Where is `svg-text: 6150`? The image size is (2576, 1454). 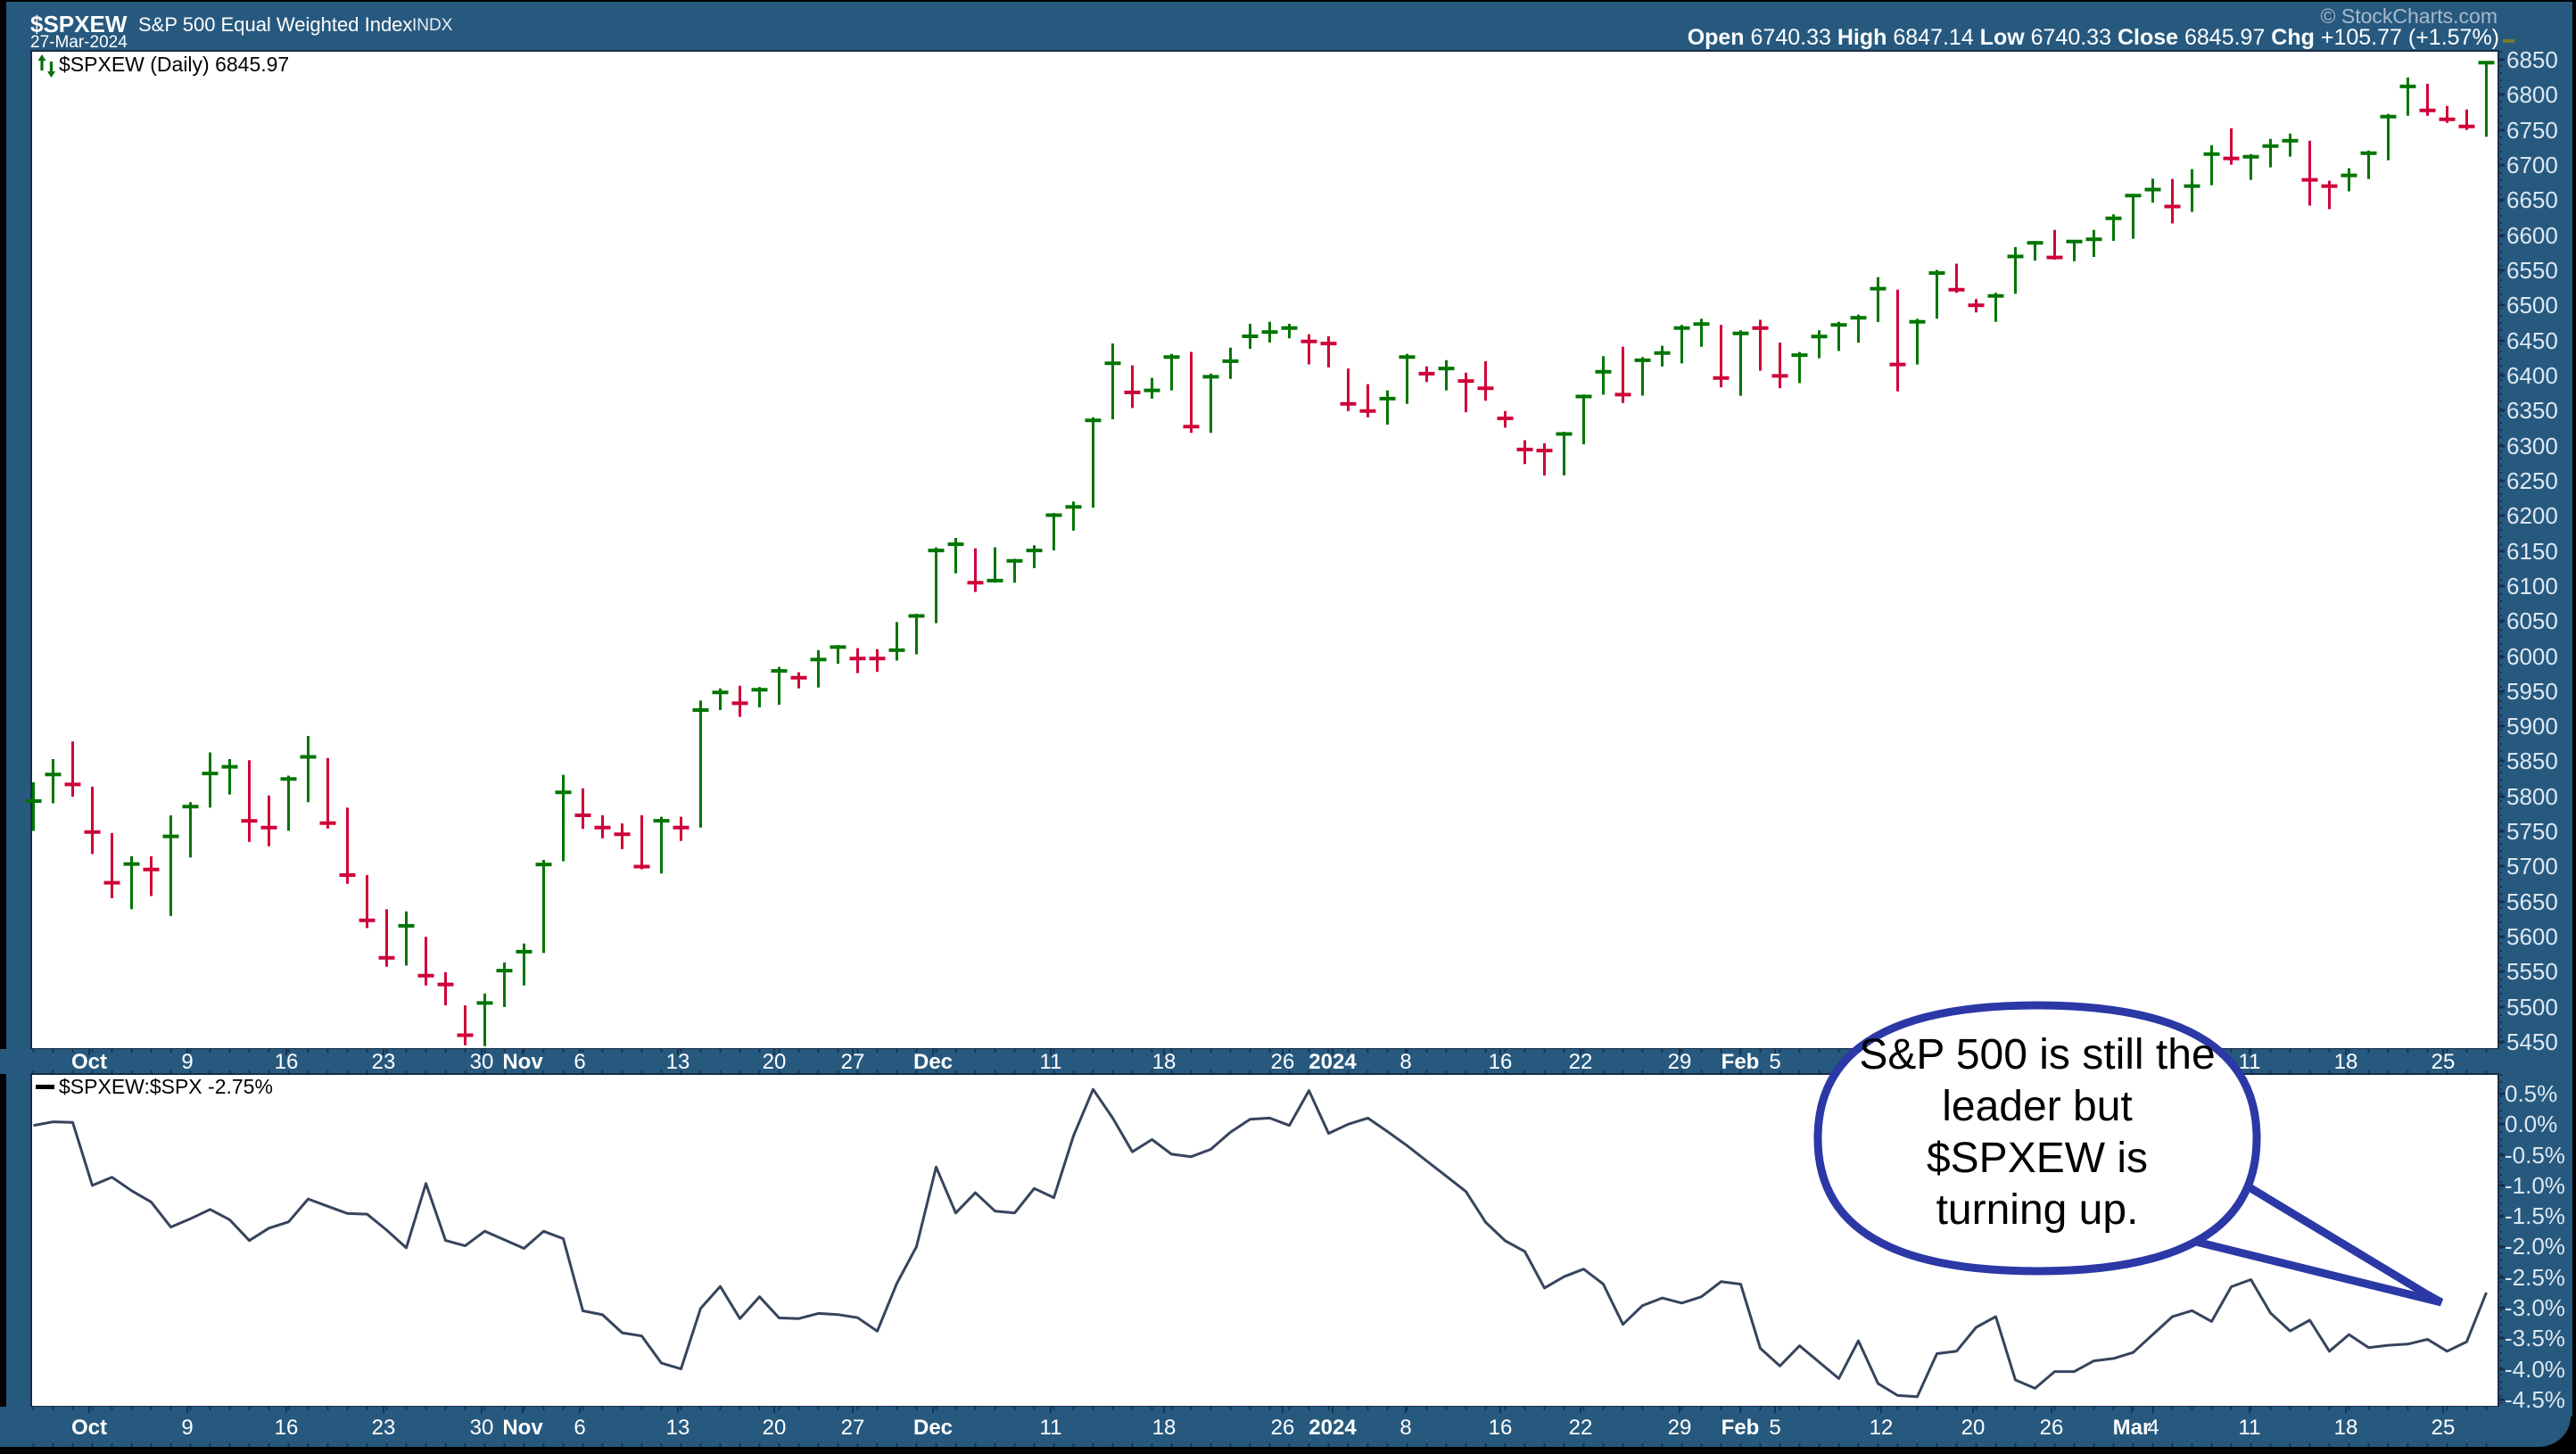 svg-text: 6150 is located at coordinates (2532, 551).